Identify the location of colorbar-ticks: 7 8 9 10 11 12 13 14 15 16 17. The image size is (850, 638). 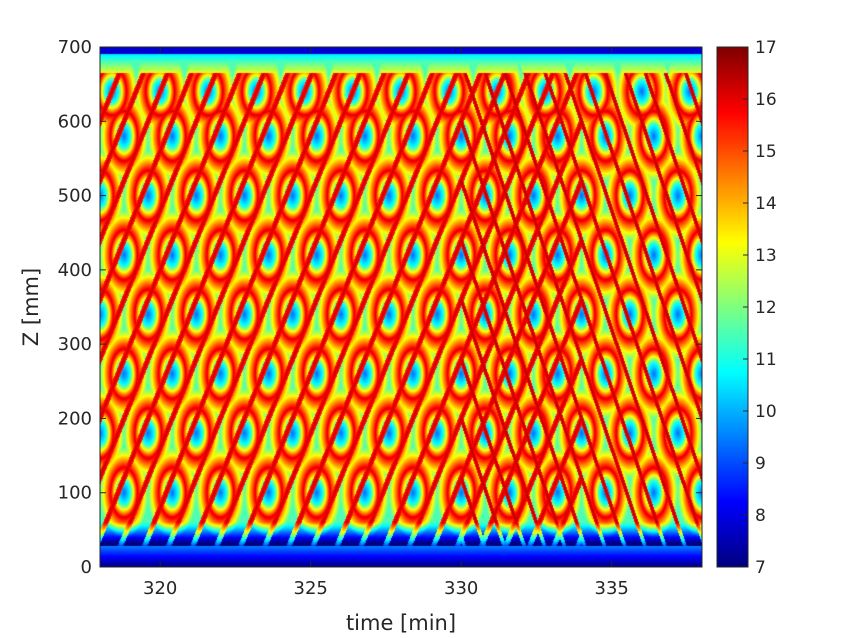
(760, 308).